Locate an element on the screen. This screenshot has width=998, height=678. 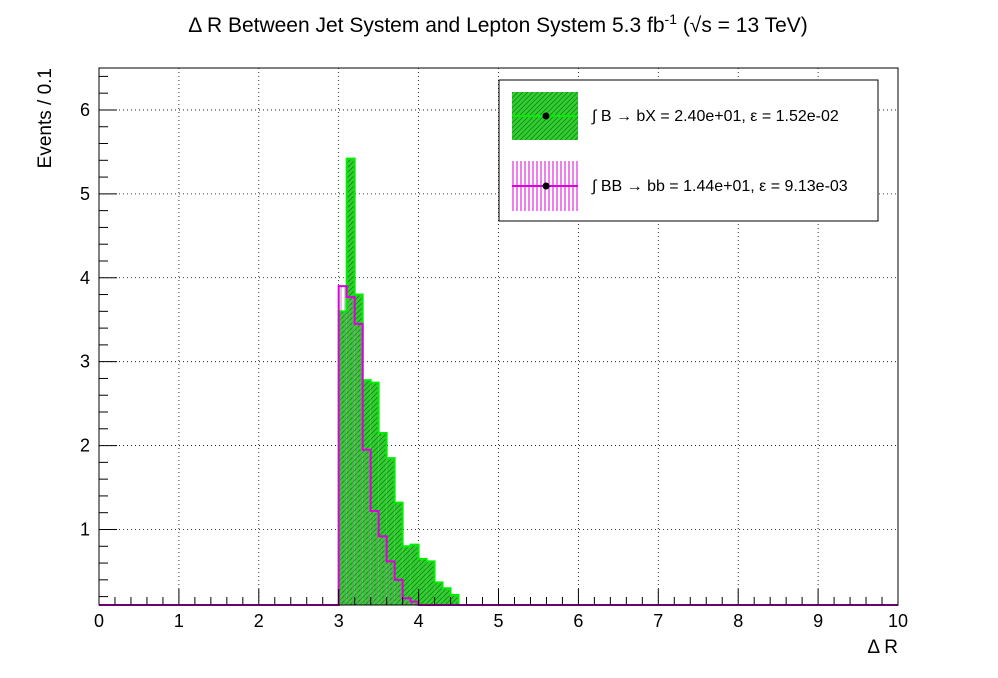
x-tick-label: 6 is located at coordinates (578, 621).